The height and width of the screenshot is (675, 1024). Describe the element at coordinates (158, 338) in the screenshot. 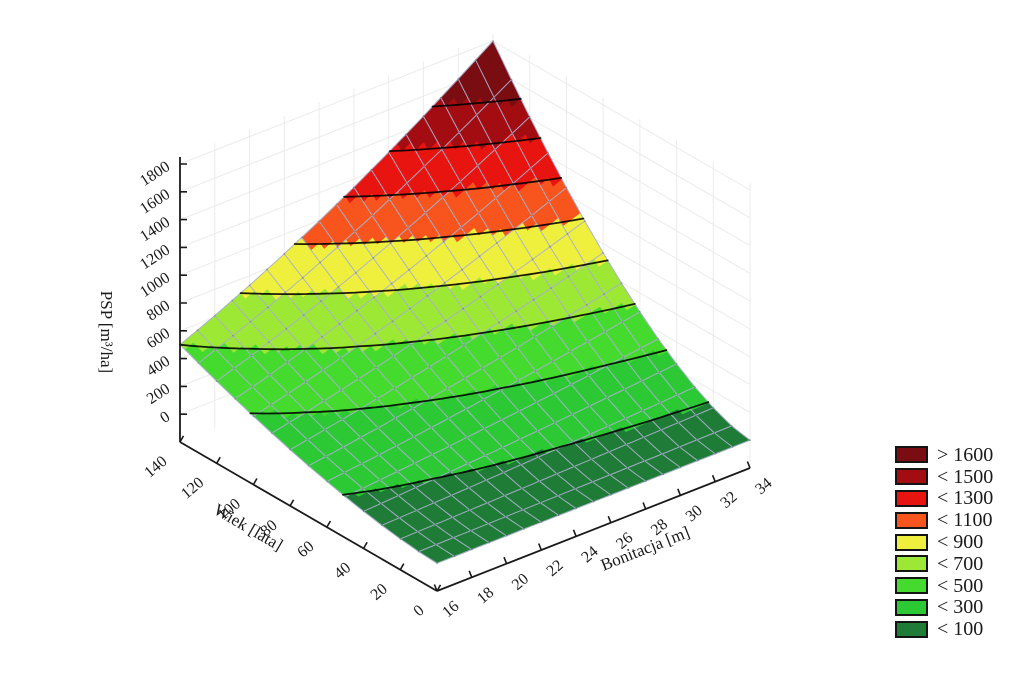

I see `z-tick-label: 600` at that location.